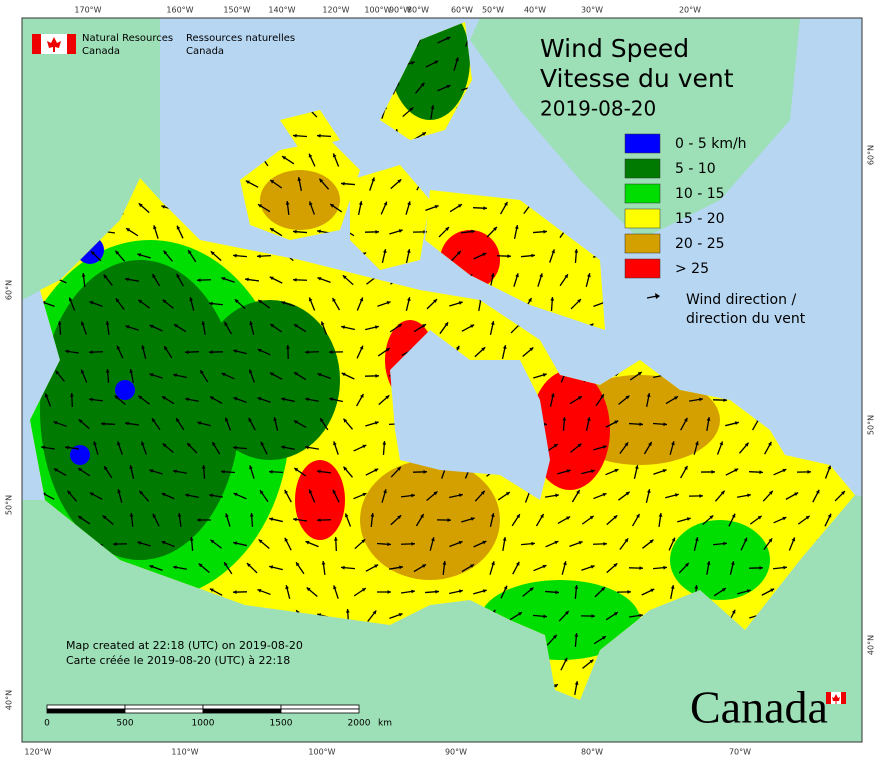  Describe the element at coordinates (178, 660) in the screenshot. I see `footer-note: Carte créée le 2019-08-20 (UTC) à 22:18` at that location.